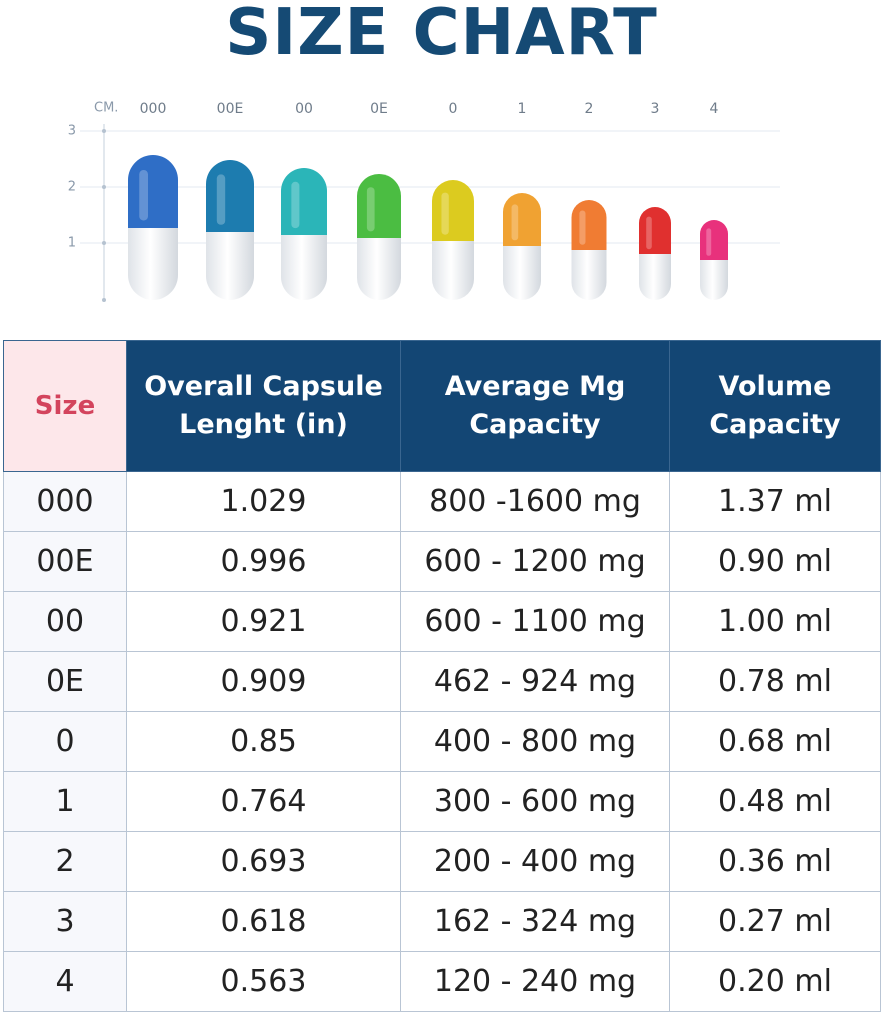  Describe the element at coordinates (106, 108) in the screenshot. I see `axis-unit: CM.` at that location.